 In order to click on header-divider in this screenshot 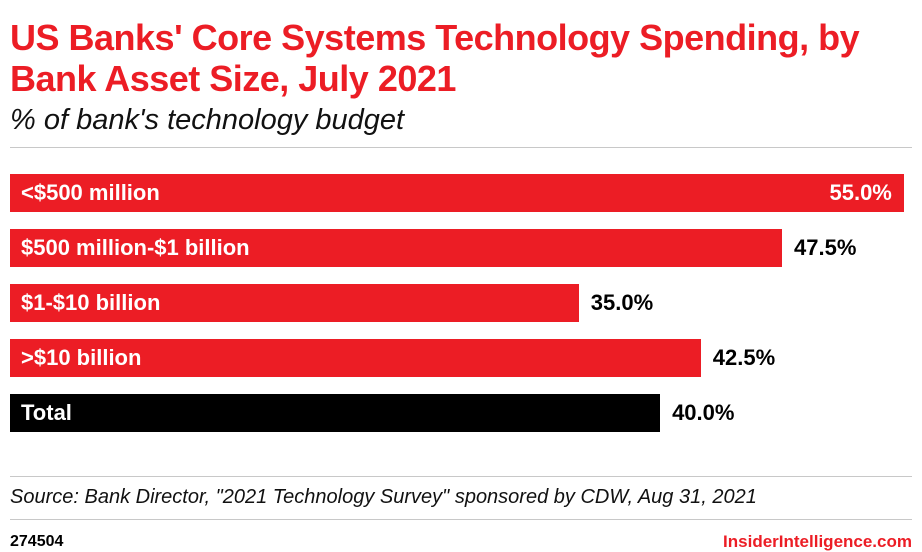, I will do `click(461, 148)`.